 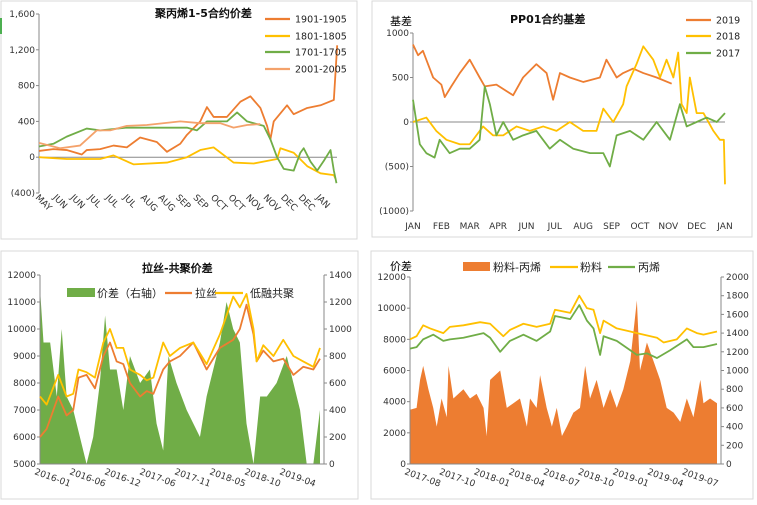 I want to click on y-tick-label: (500), so click(x=397, y=168).